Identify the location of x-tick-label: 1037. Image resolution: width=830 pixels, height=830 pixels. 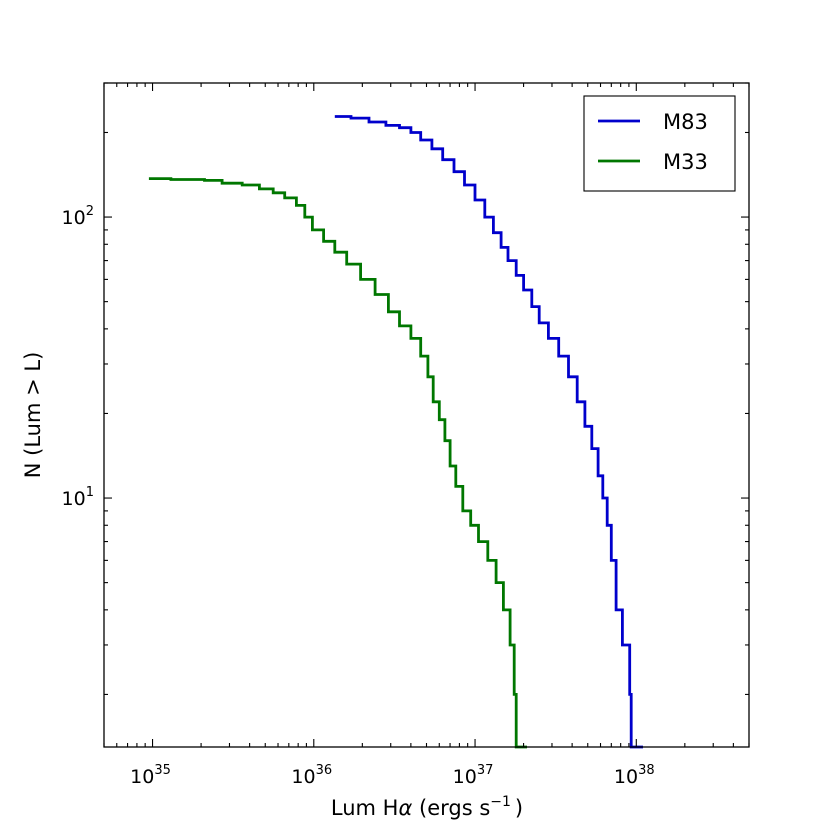
(473, 775).